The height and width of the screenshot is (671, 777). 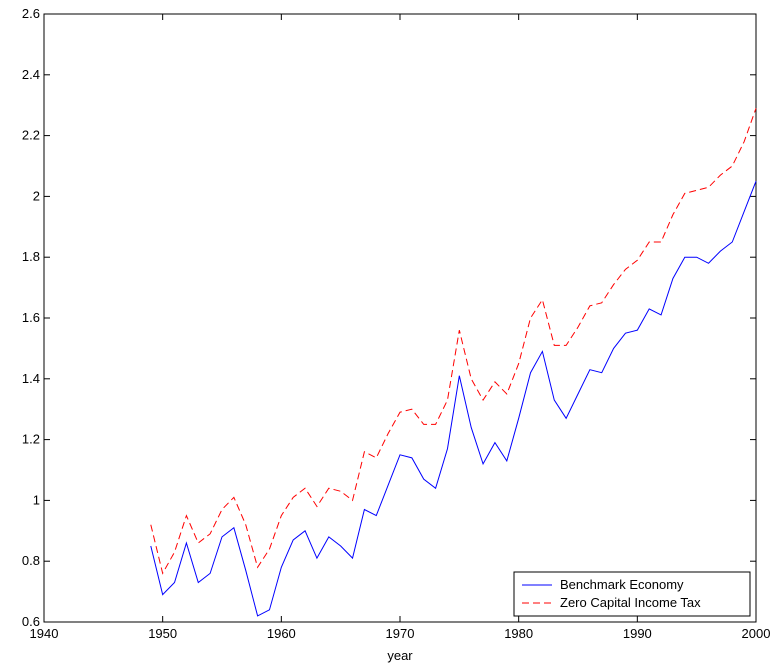 What do you see at coordinates (400, 633) in the screenshot?
I see `x-tick-label: 1970` at bounding box center [400, 633].